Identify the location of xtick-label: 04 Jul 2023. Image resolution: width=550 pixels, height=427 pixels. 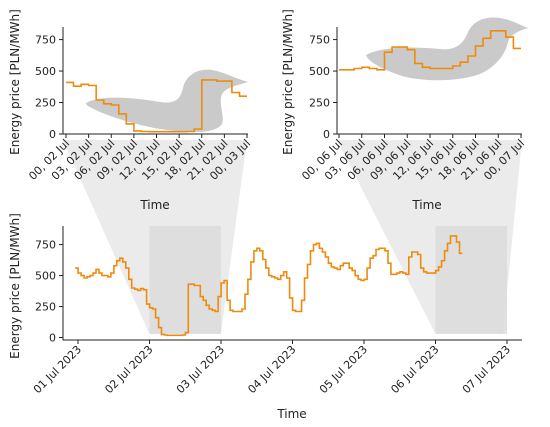
(271, 369).